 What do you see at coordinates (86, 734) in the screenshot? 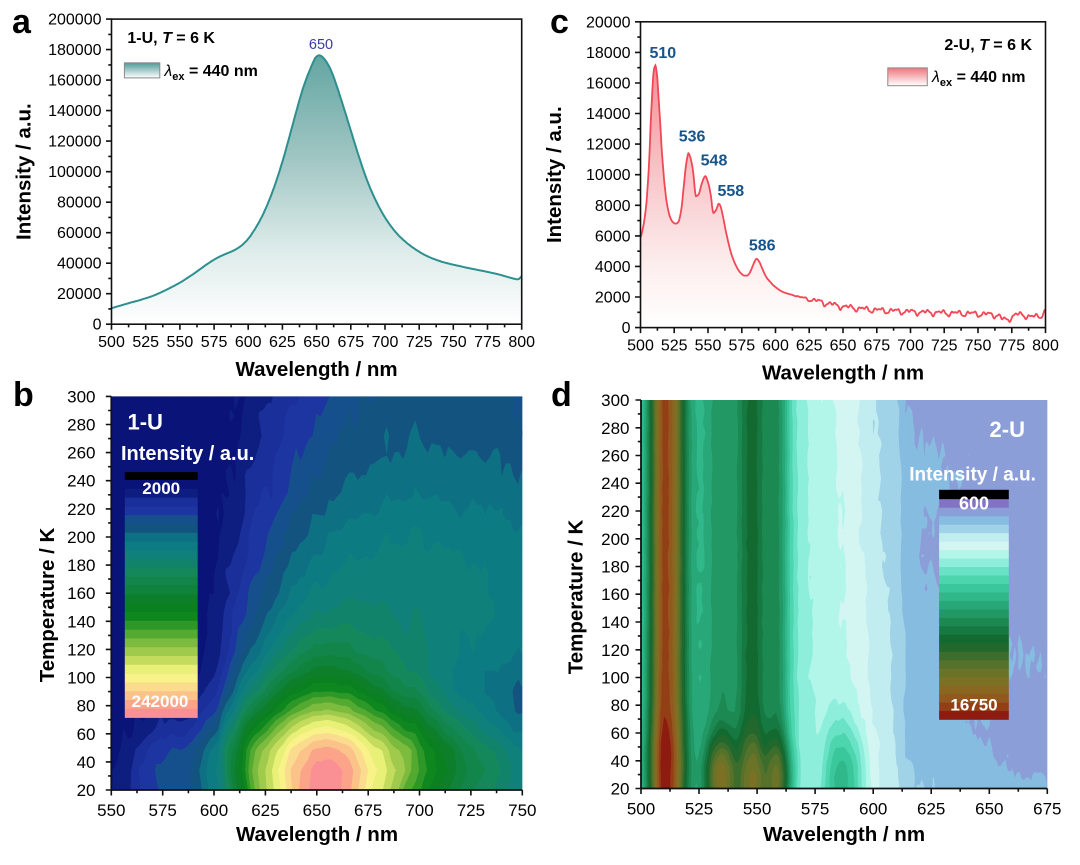
I see `svg-text: 60` at bounding box center [86, 734].